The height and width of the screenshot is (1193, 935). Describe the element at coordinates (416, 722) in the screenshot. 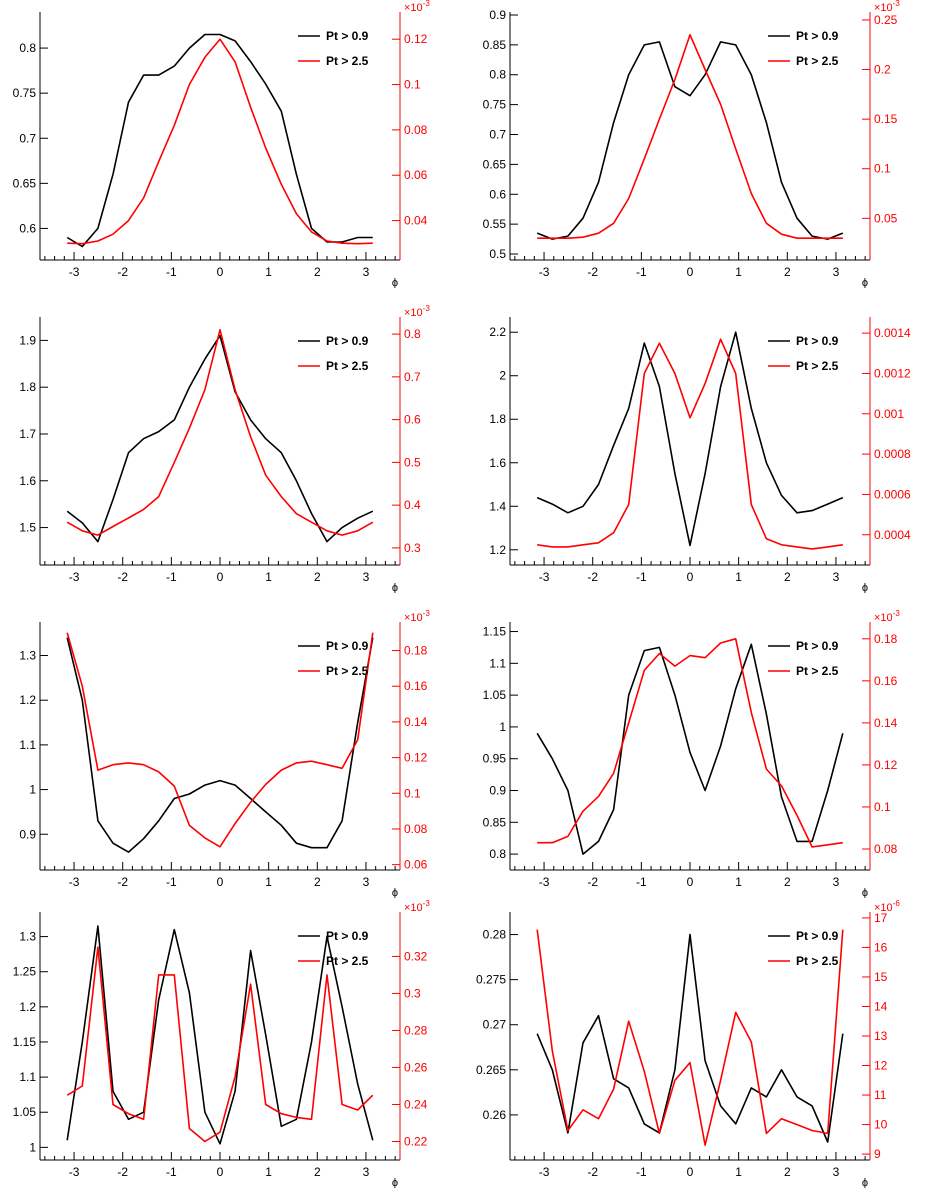

I see `right-y-tick-label: 0.14` at that location.